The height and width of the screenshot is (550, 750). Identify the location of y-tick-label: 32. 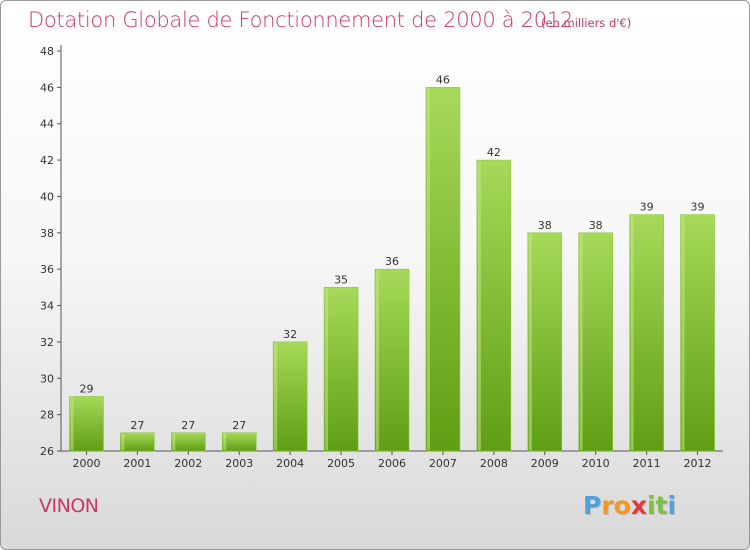
(47, 342).